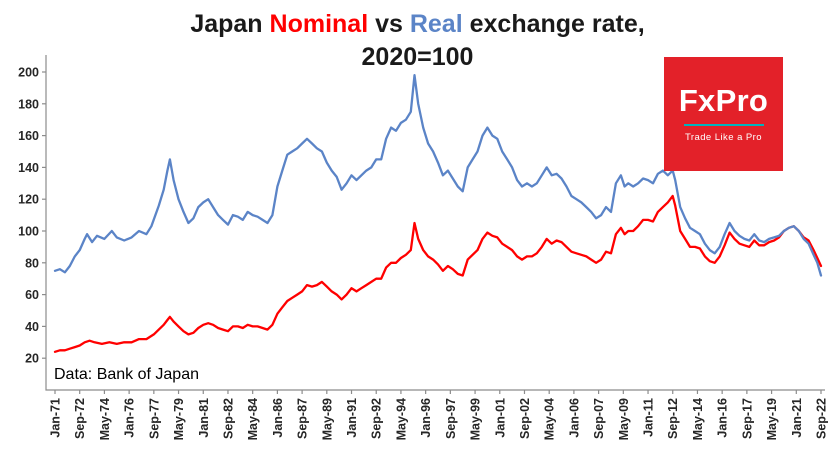 The width and height of the screenshot is (835, 470). I want to click on title-subtitle: 2020=100, so click(417, 57).